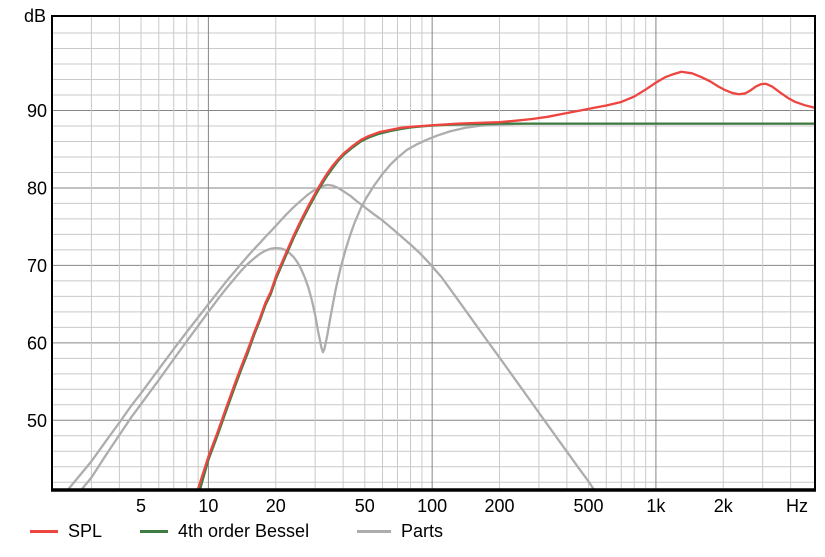 The height and width of the screenshot is (557, 825). Describe the element at coordinates (37, 188) in the screenshot. I see `svg-text: 80` at that location.